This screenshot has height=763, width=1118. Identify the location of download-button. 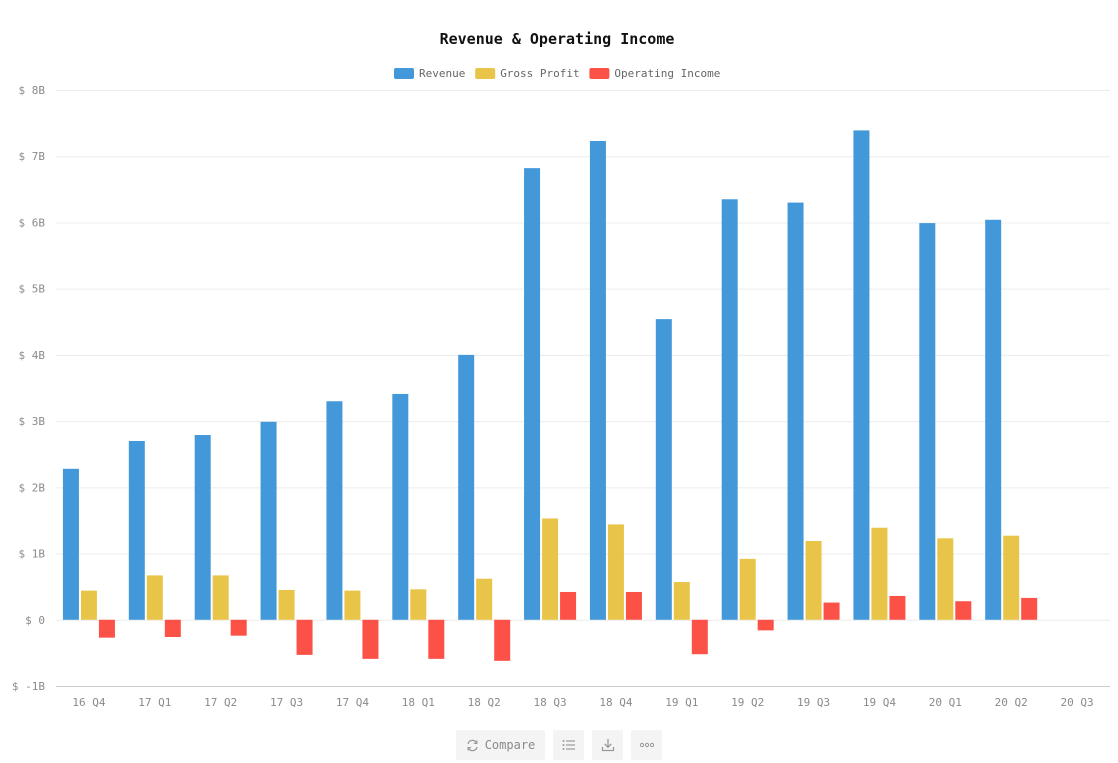
(607, 745).